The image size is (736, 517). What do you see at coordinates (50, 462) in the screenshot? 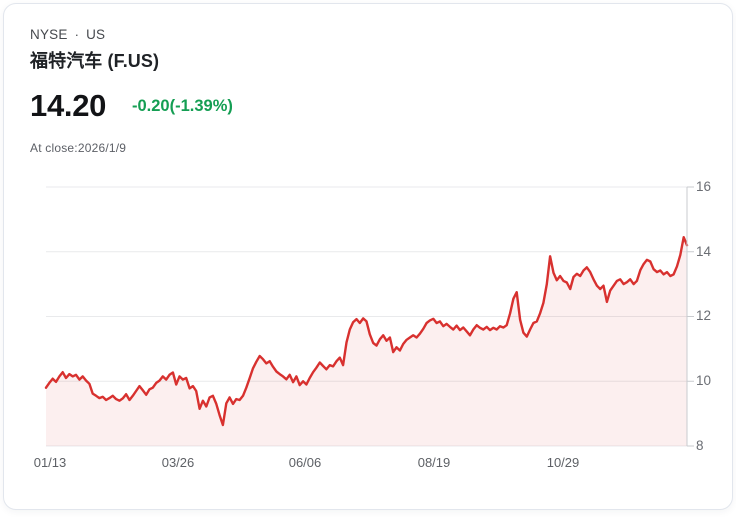
I see `x-axis-label: 01/13` at bounding box center [50, 462].